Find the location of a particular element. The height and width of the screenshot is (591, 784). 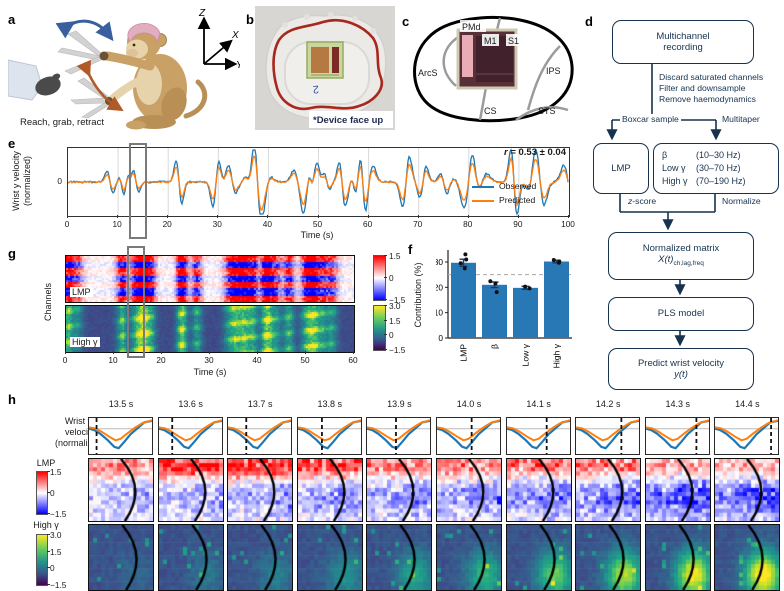

h-hg-cbar-tick: −1.5 is located at coordinates (58, 584).